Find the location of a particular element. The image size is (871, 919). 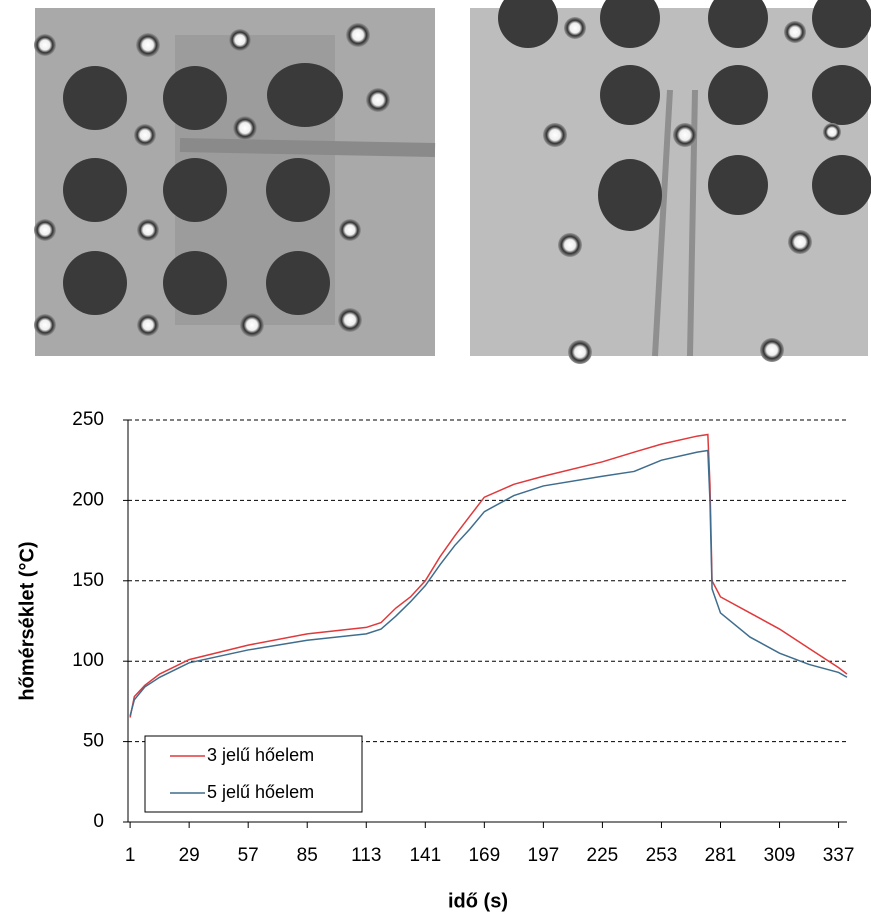

x-tick-label: 197 is located at coordinates (544, 855).